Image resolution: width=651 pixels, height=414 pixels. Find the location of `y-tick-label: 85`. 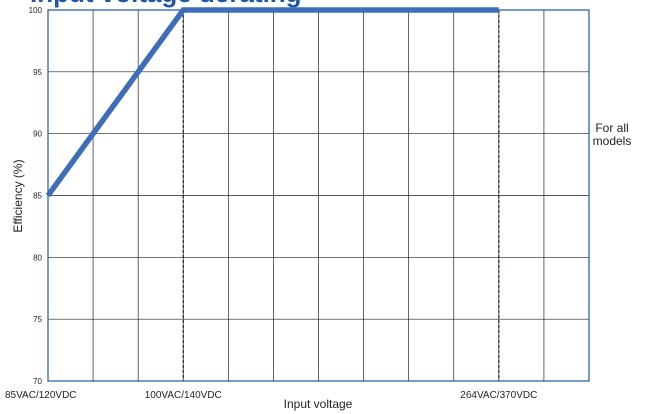

y-tick-label: 85 is located at coordinates (37, 196).